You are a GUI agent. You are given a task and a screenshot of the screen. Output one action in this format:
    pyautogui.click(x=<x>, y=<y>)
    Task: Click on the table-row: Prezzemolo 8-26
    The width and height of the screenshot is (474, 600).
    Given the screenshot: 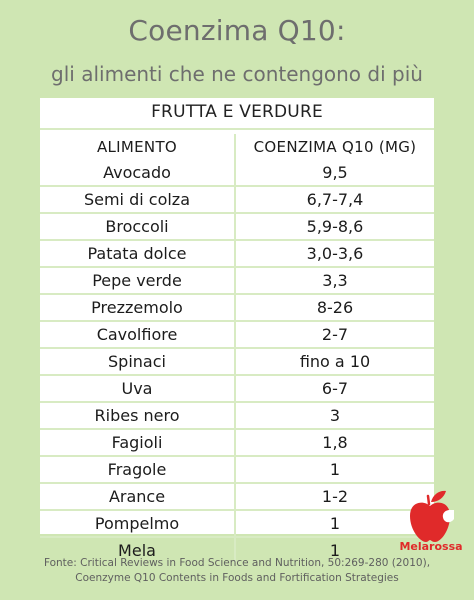 What is the action you would take?
    pyautogui.click(x=237, y=307)
    